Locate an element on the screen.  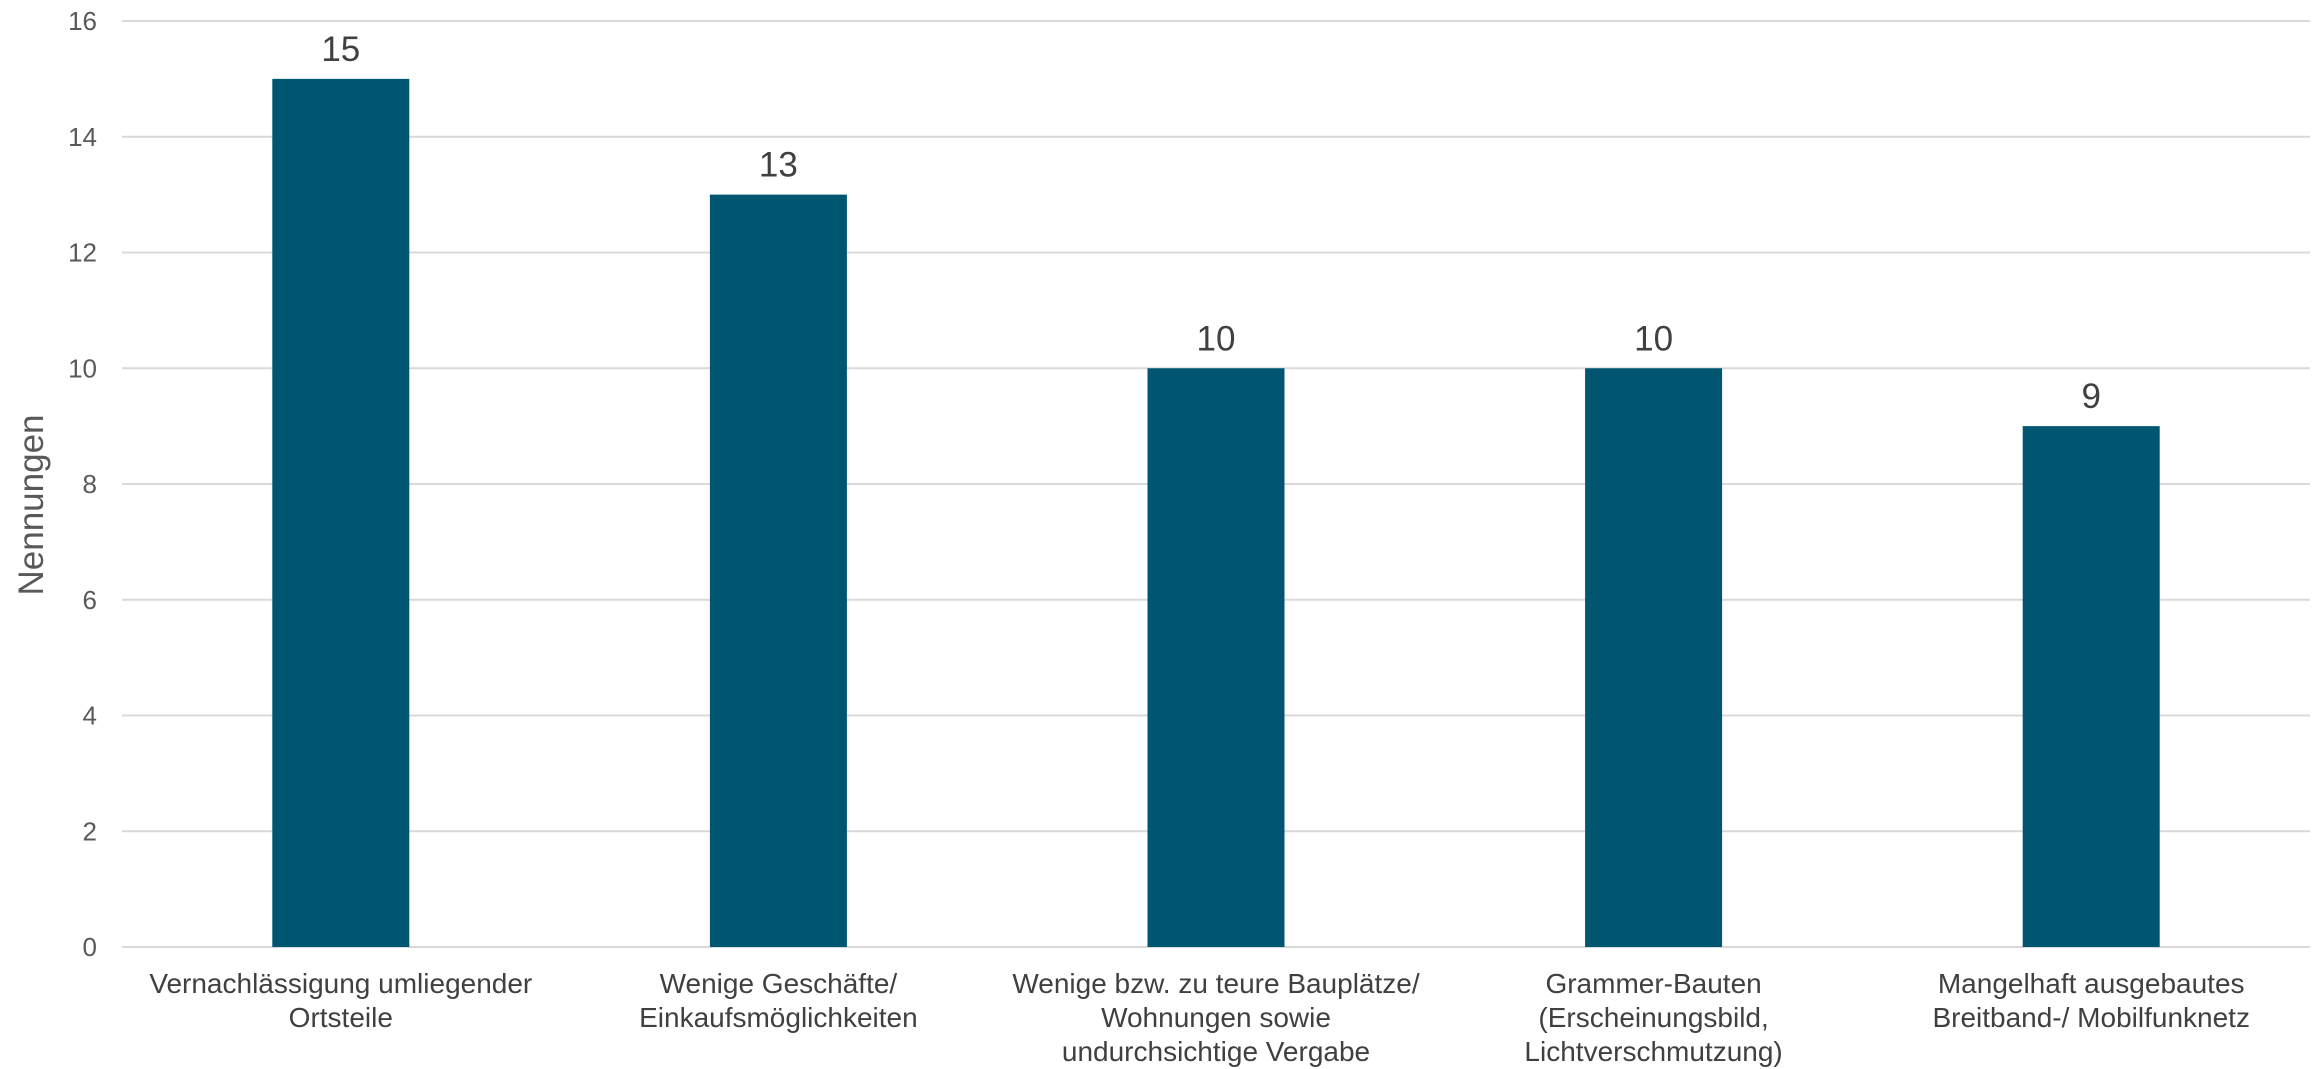
category-label-line: Lichtverschmutzung) is located at coordinates (1653, 1051).